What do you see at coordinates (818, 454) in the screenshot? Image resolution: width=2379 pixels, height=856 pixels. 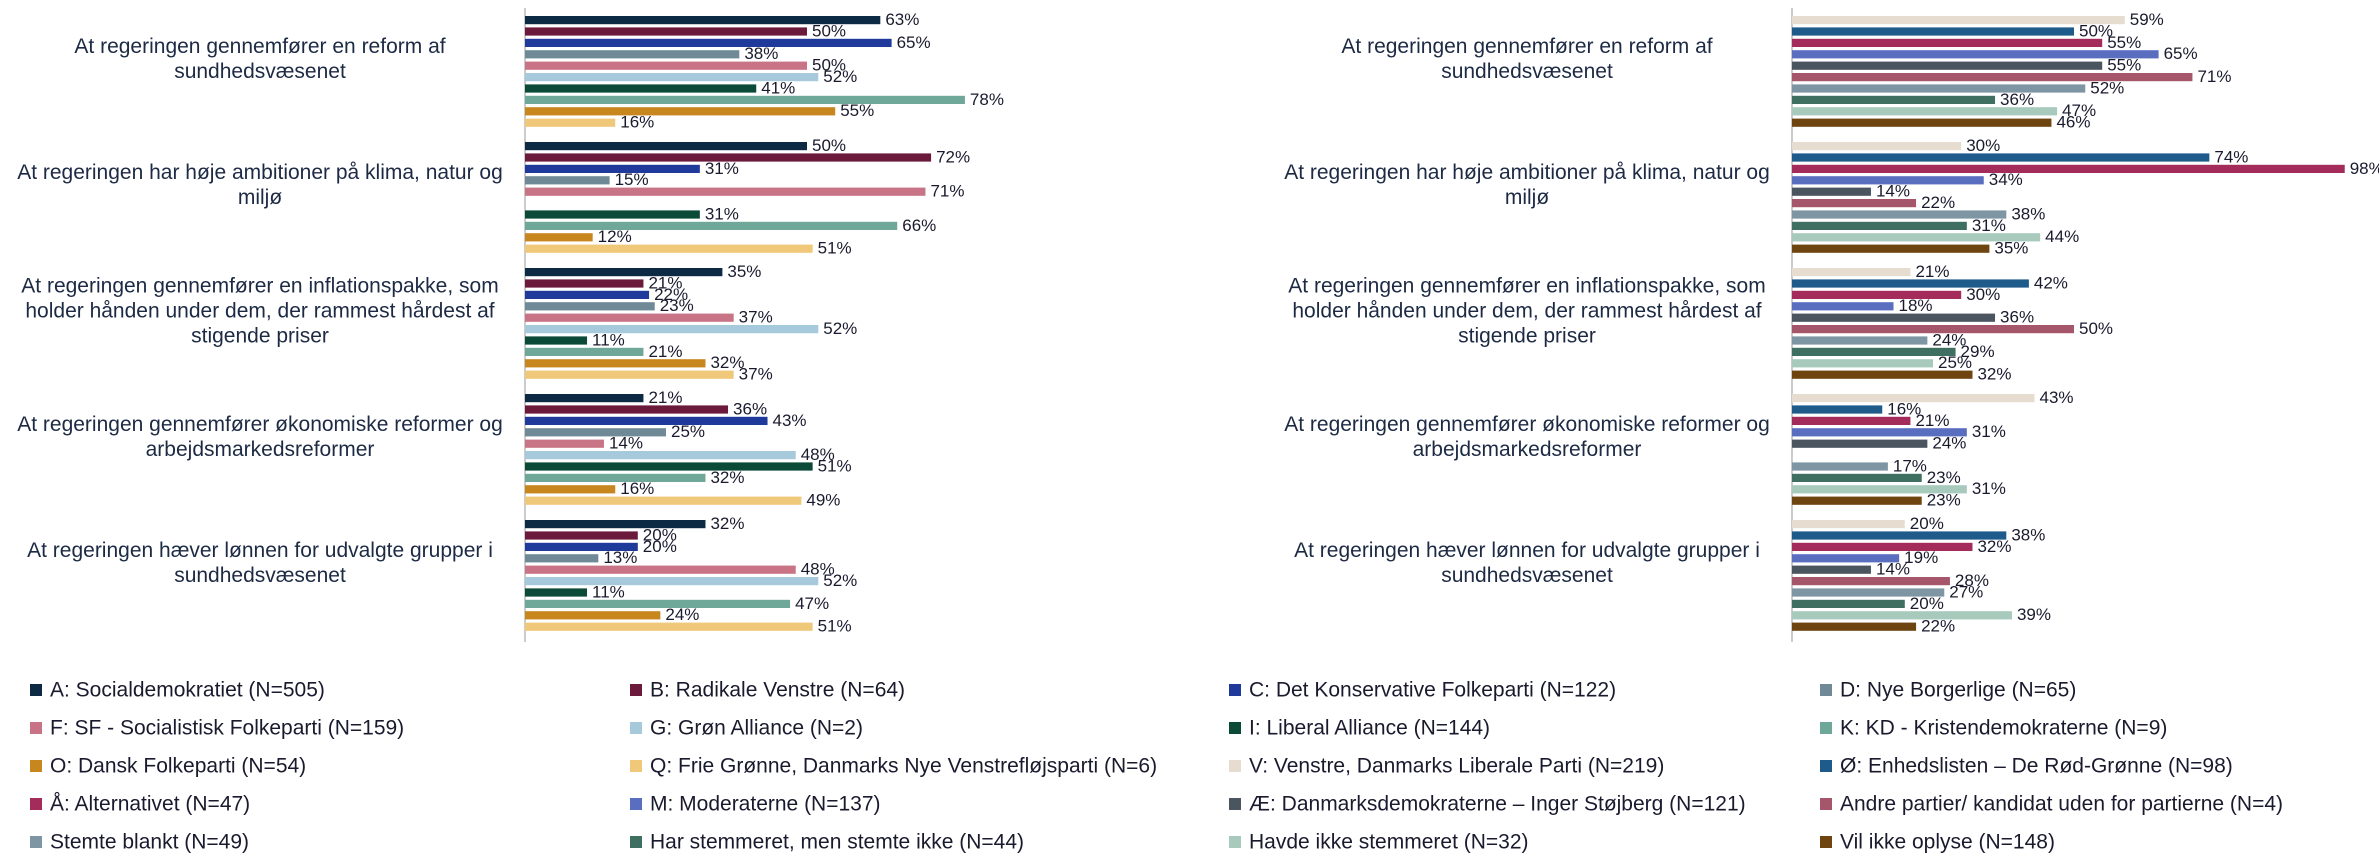 I see `value-label: 48%` at bounding box center [818, 454].